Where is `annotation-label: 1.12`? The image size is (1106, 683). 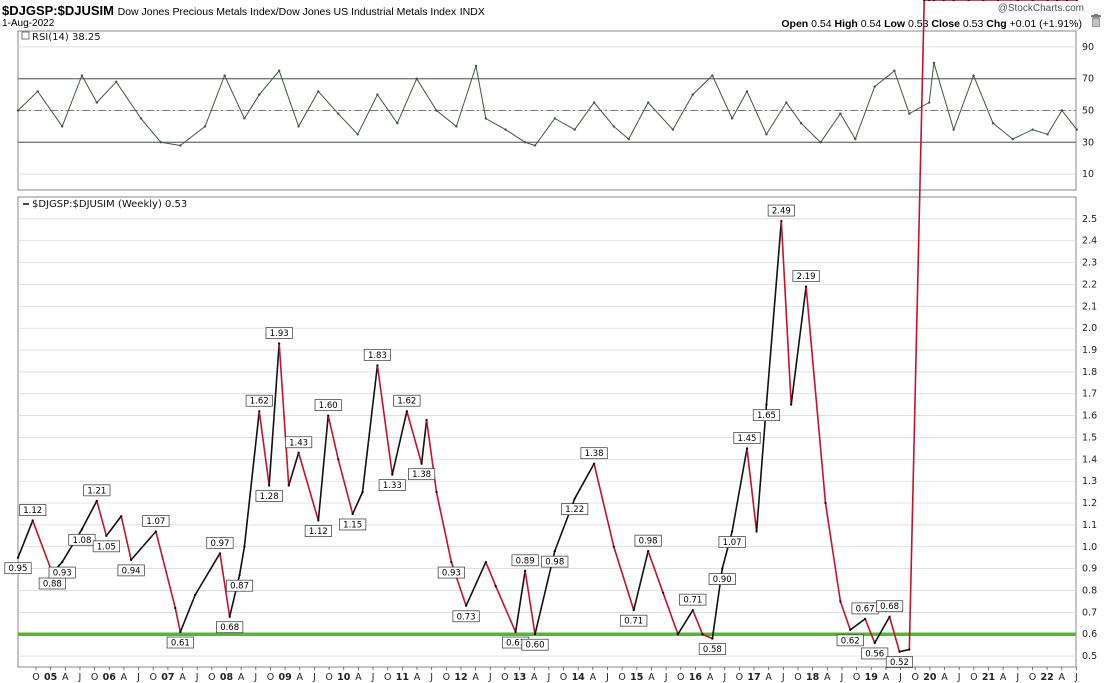 annotation-label: 1.12 is located at coordinates (32, 511).